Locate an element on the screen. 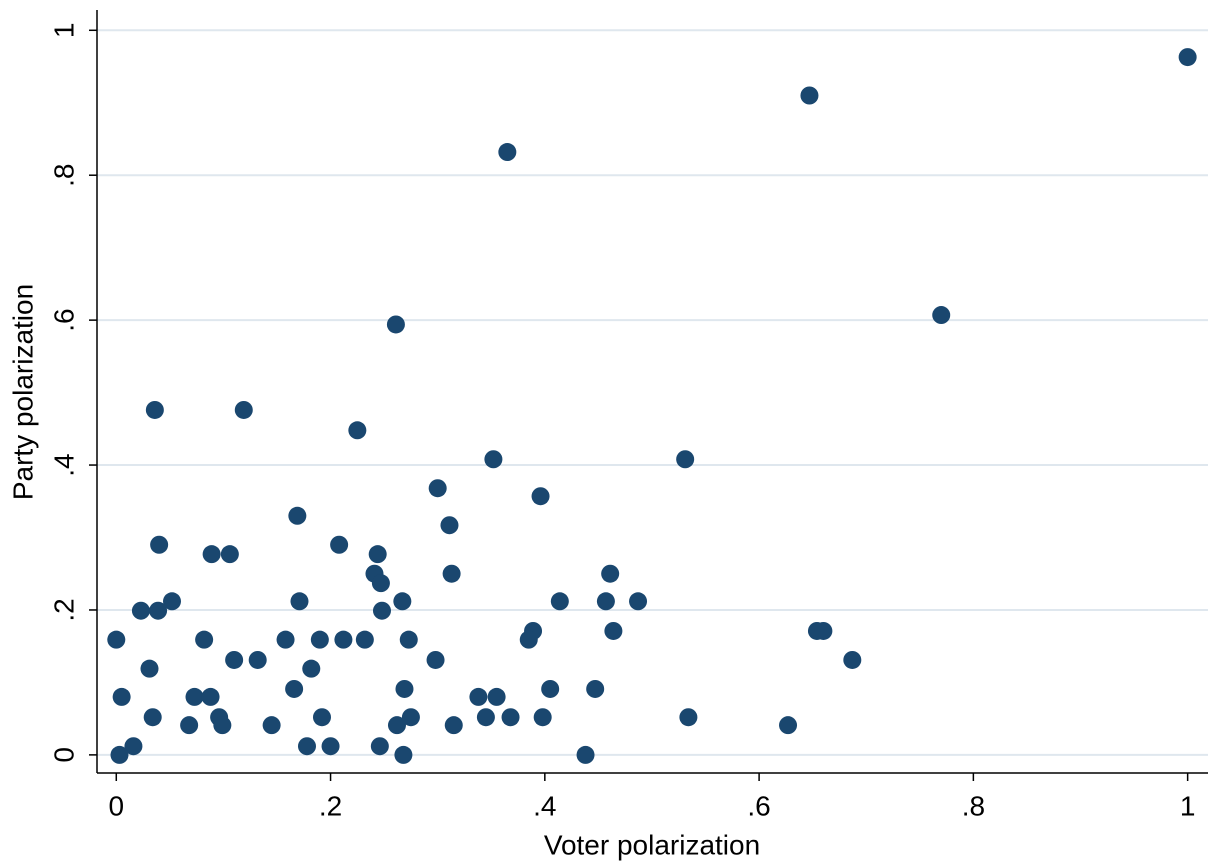 The width and height of the screenshot is (1211, 863). y-tick-label: .8 is located at coordinates (63, 175).